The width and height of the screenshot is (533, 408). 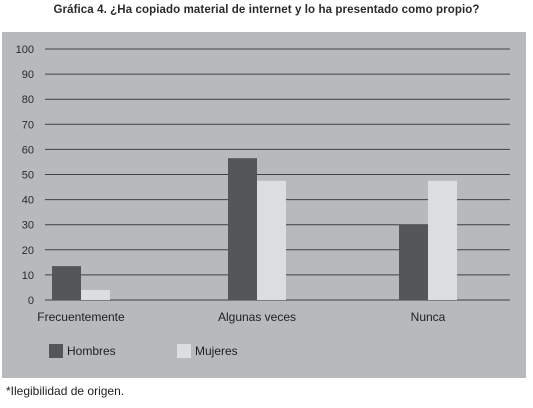 What do you see at coordinates (28, 226) in the screenshot?
I see `y-tick-label: 30` at bounding box center [28, 226].